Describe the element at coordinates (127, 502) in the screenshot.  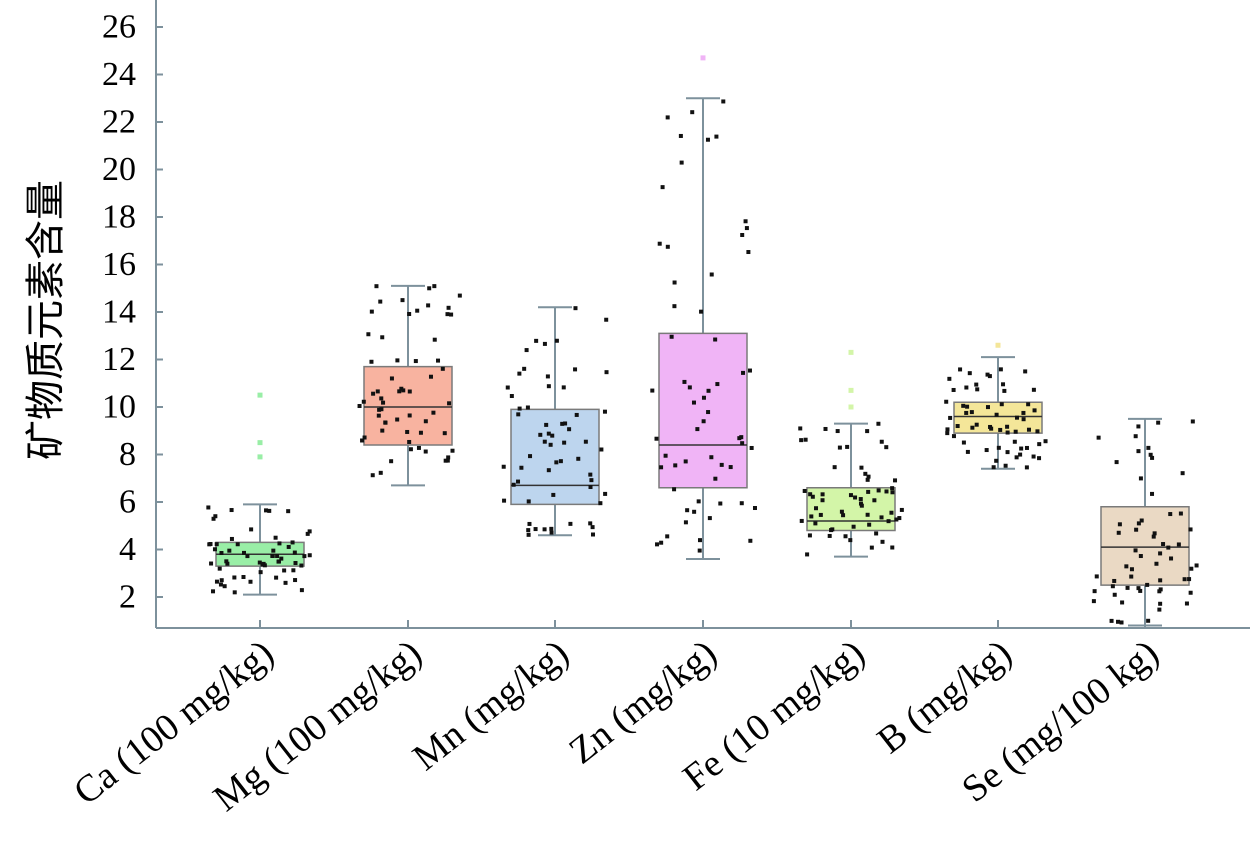
I see `y-tick-label: 6` at that location.